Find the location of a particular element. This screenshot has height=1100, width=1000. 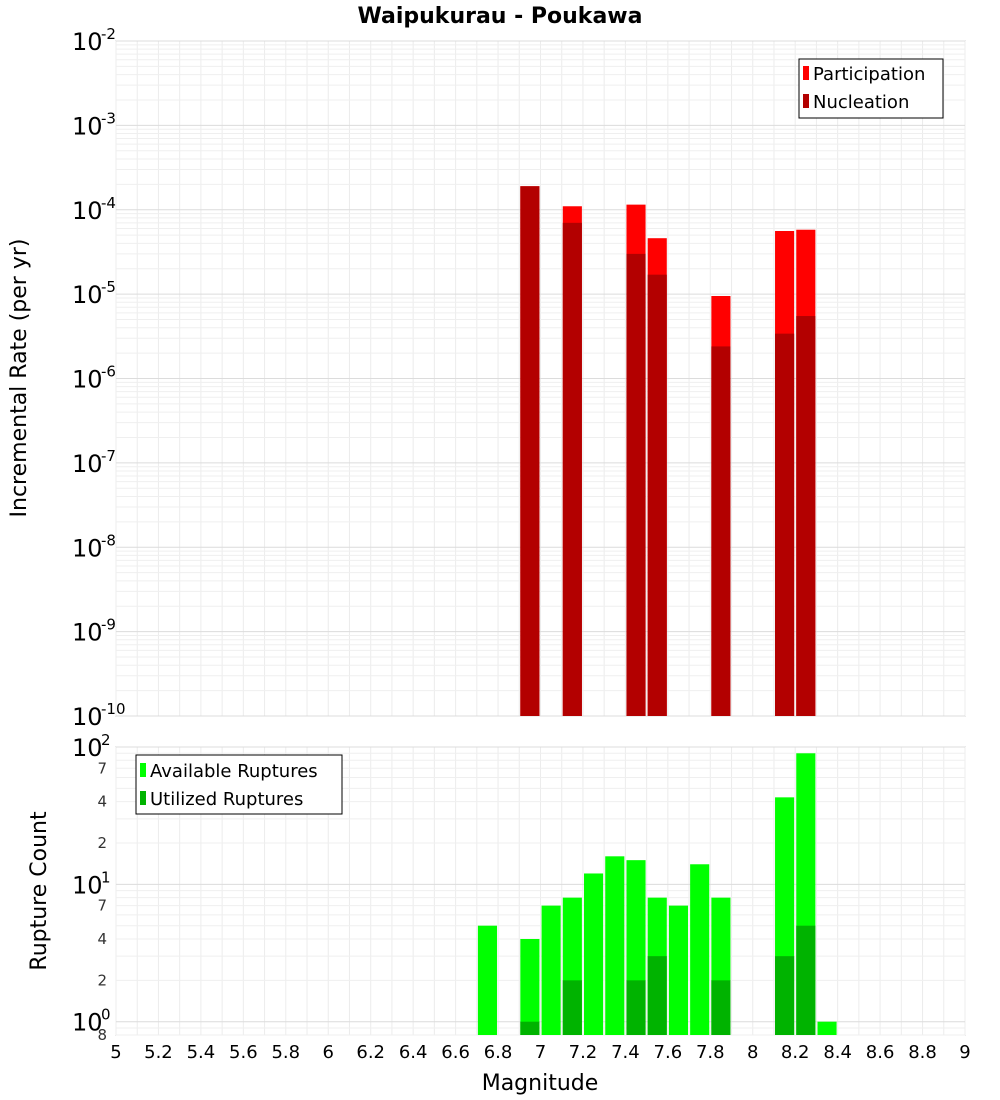

chart-title: Waipukurau - Poukawa is located at coordinates (500, 16).